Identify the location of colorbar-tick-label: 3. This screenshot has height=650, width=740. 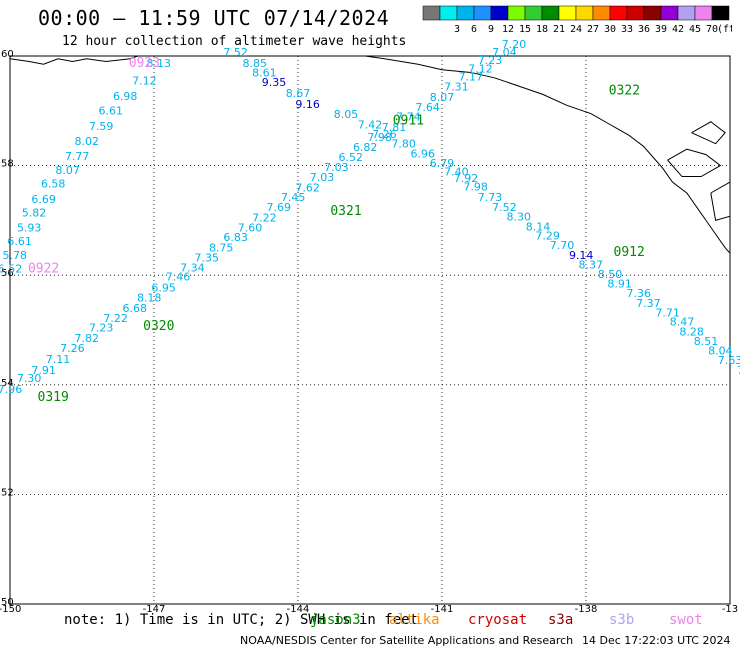
(457, 29).